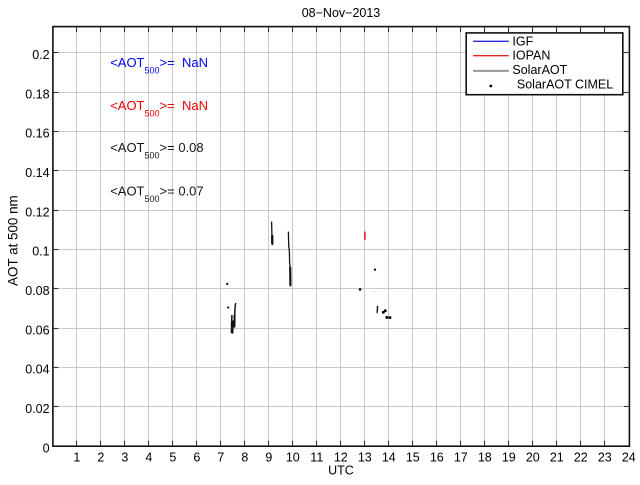  What do you see at coordinates (557, 457) in the screenshot?
I see `svg-text: 21` at bounding box center [557, 457].